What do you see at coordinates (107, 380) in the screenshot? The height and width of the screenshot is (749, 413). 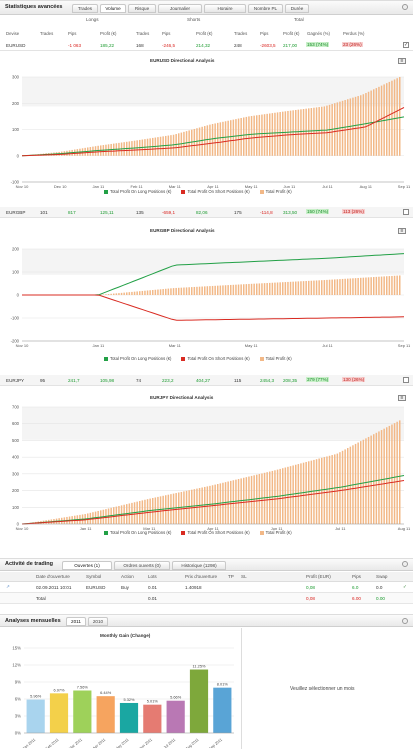 I see `stat-l-profit: 105,98` at bounding box center [107, 380].